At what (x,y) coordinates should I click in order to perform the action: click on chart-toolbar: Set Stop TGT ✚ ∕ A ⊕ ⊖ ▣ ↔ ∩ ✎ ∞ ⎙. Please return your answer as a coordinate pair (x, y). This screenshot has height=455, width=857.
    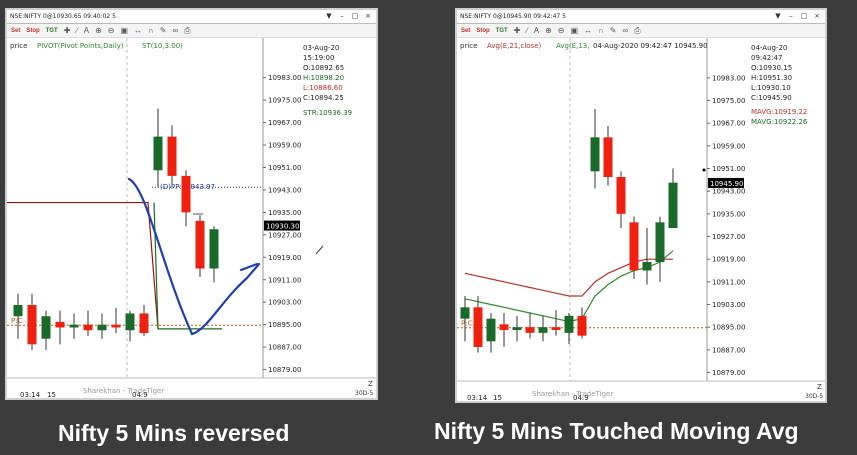
    Looking at the image, I should click on (191, 31).